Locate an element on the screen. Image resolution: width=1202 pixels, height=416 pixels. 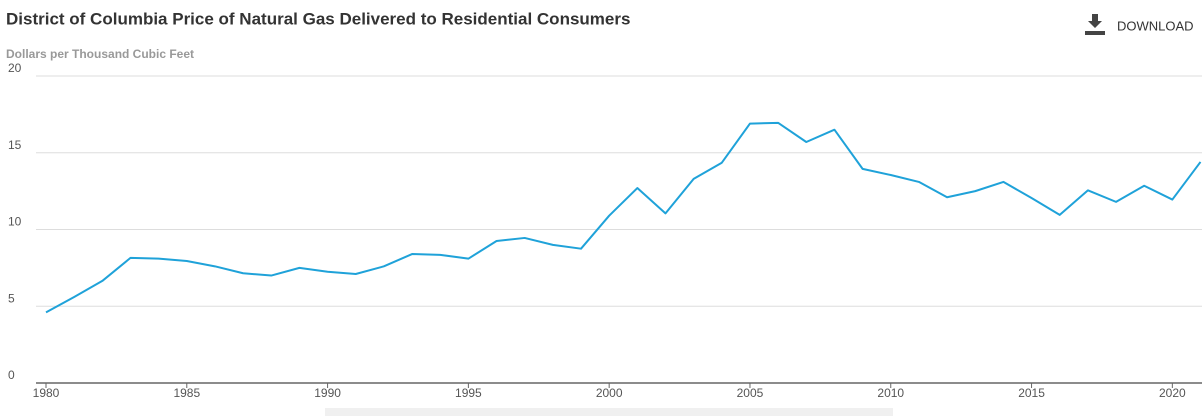
y-tick-label: 20 is located at coordinates (15, 68).